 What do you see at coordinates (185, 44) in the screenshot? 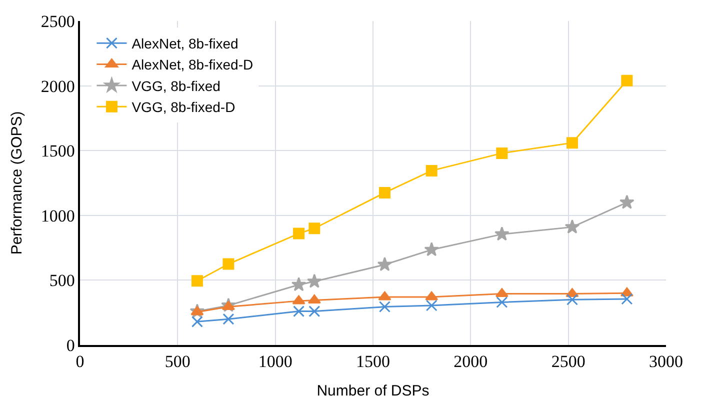
I see `legend-label: AlexNet, 8b-fixed` at bounding box center [185, 44].